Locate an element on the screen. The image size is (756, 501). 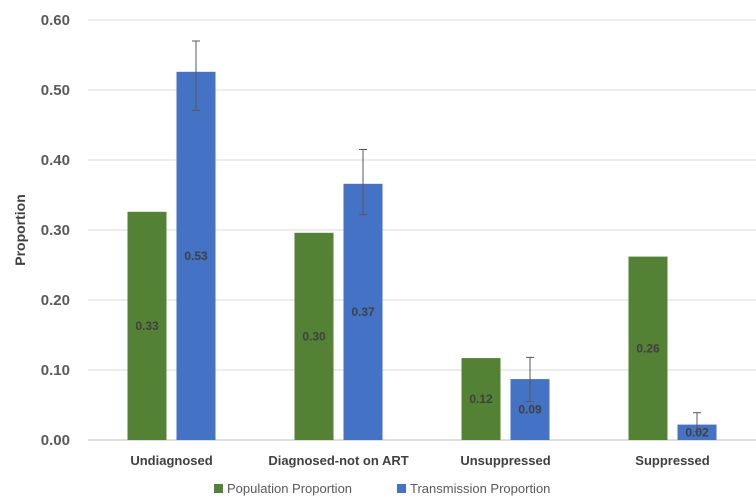
data-label: 0.53 is located at coordinates (196, 256).